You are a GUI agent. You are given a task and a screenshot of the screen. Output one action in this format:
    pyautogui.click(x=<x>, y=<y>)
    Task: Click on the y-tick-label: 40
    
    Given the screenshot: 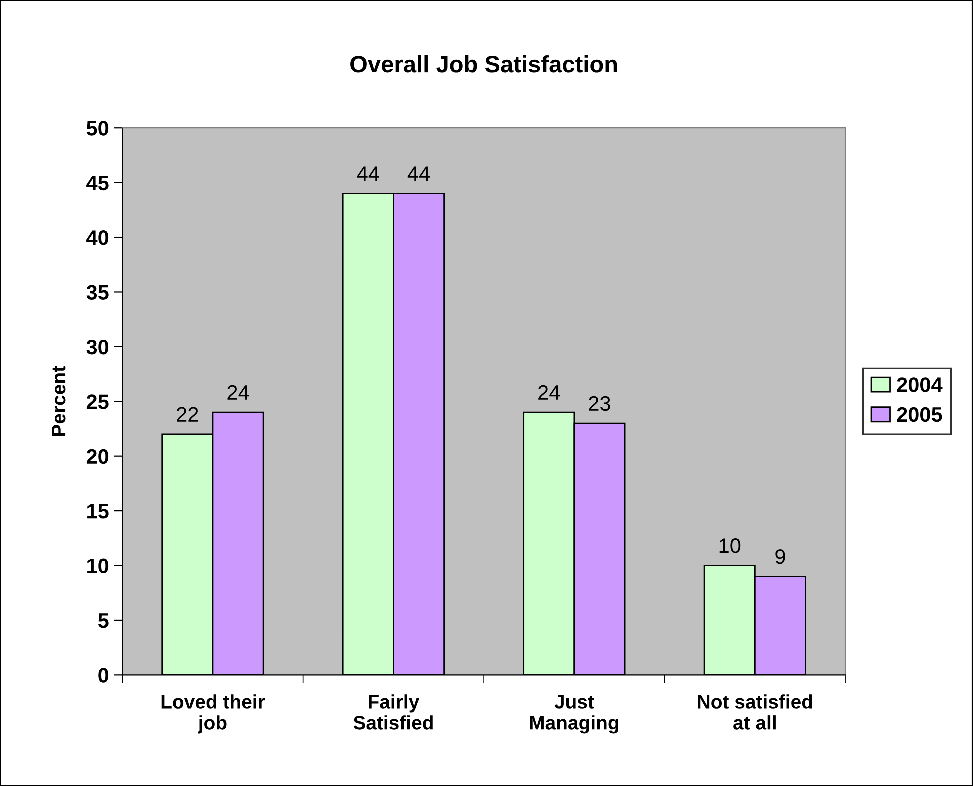 What is the action you would take?
    pyautogui.click(x=97, y=238)
    